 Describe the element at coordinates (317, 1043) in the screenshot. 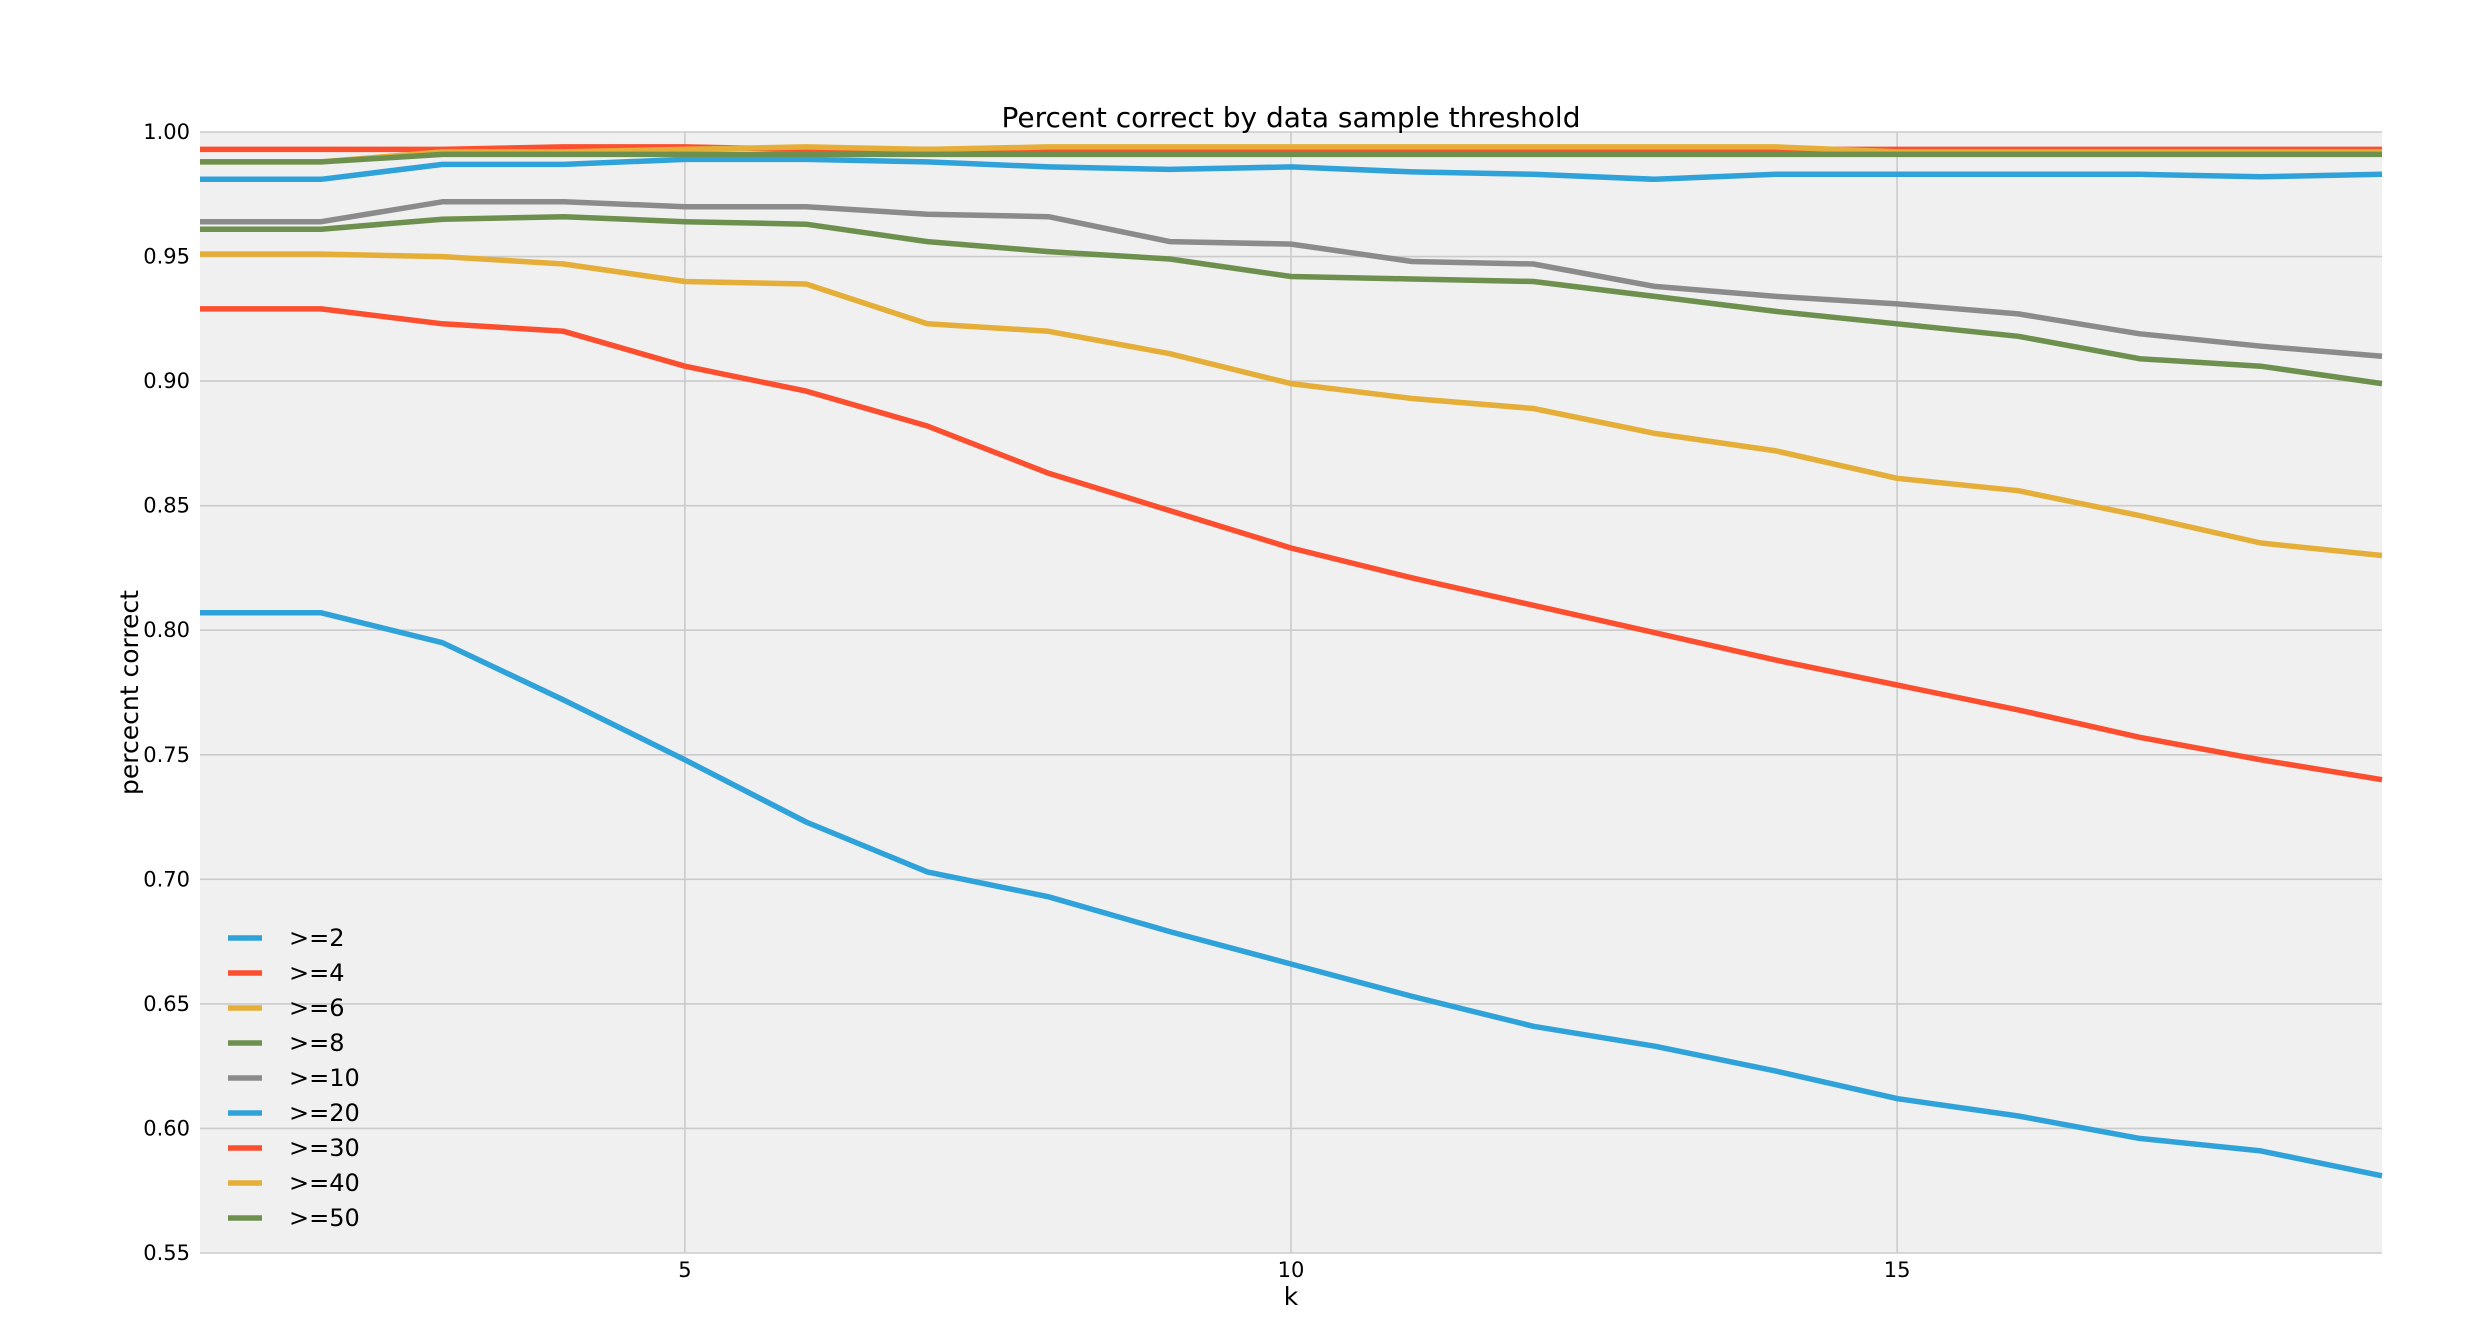

I see `legend-label: >=8` at that location.